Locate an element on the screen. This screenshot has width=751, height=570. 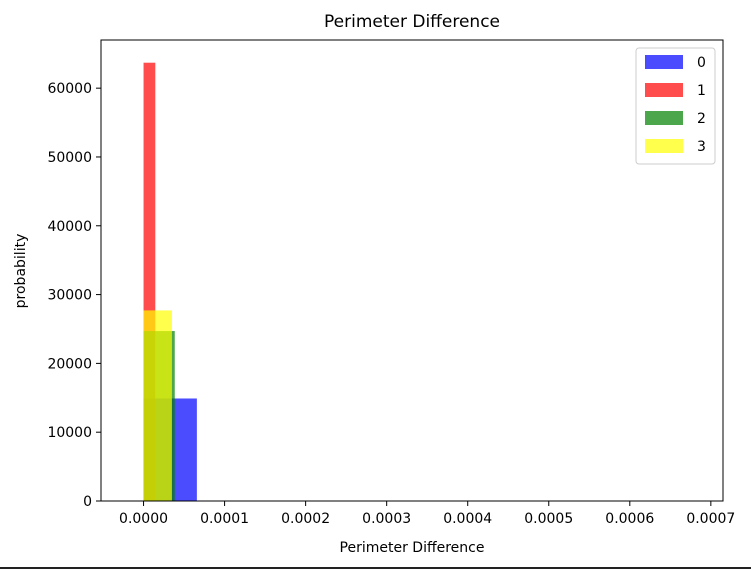
y-tick-label: 40000 is located at coordinates (69, 227).